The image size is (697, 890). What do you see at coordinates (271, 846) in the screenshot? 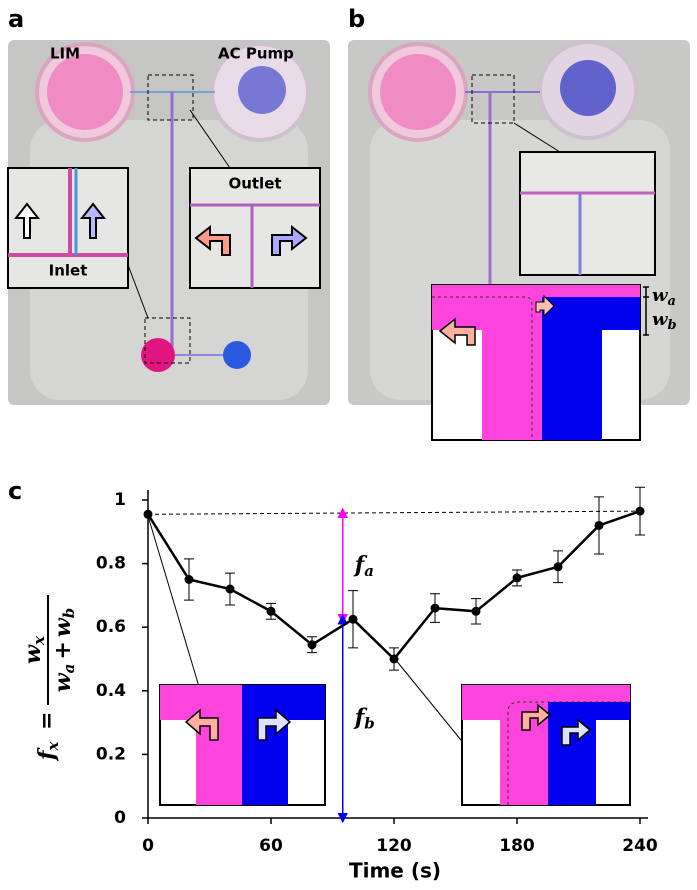
I see `x-tick-label: 60` at bounding box center [271, 846].